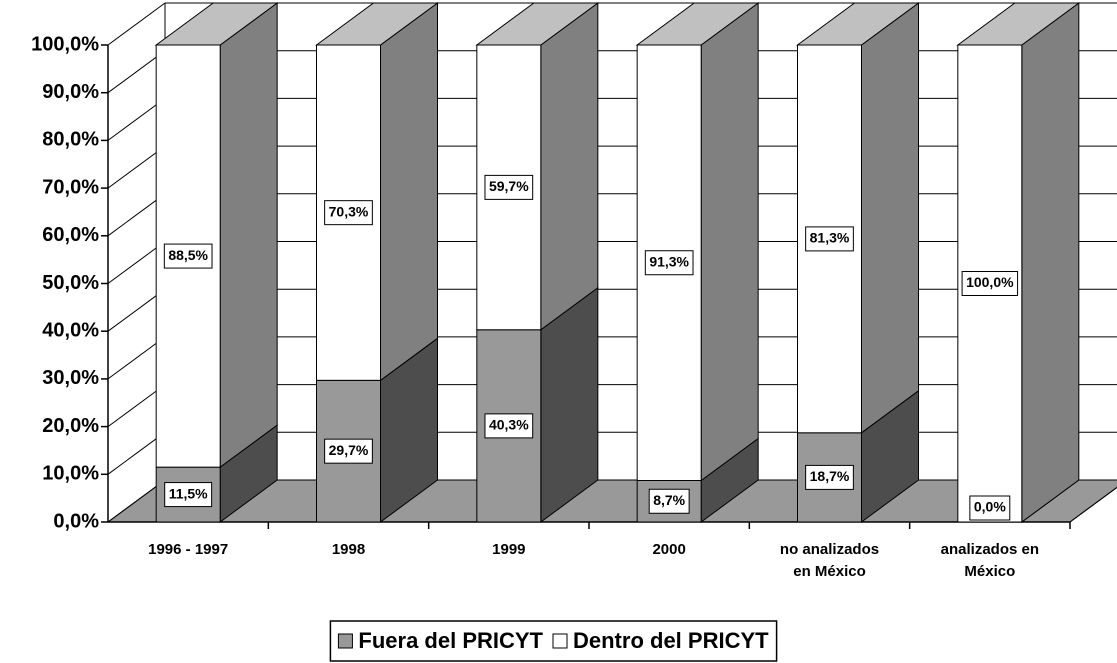  Describe the element at coordinates (70, 474) in the screenshot. I see `y-tick-label: 10,0%` at that location.